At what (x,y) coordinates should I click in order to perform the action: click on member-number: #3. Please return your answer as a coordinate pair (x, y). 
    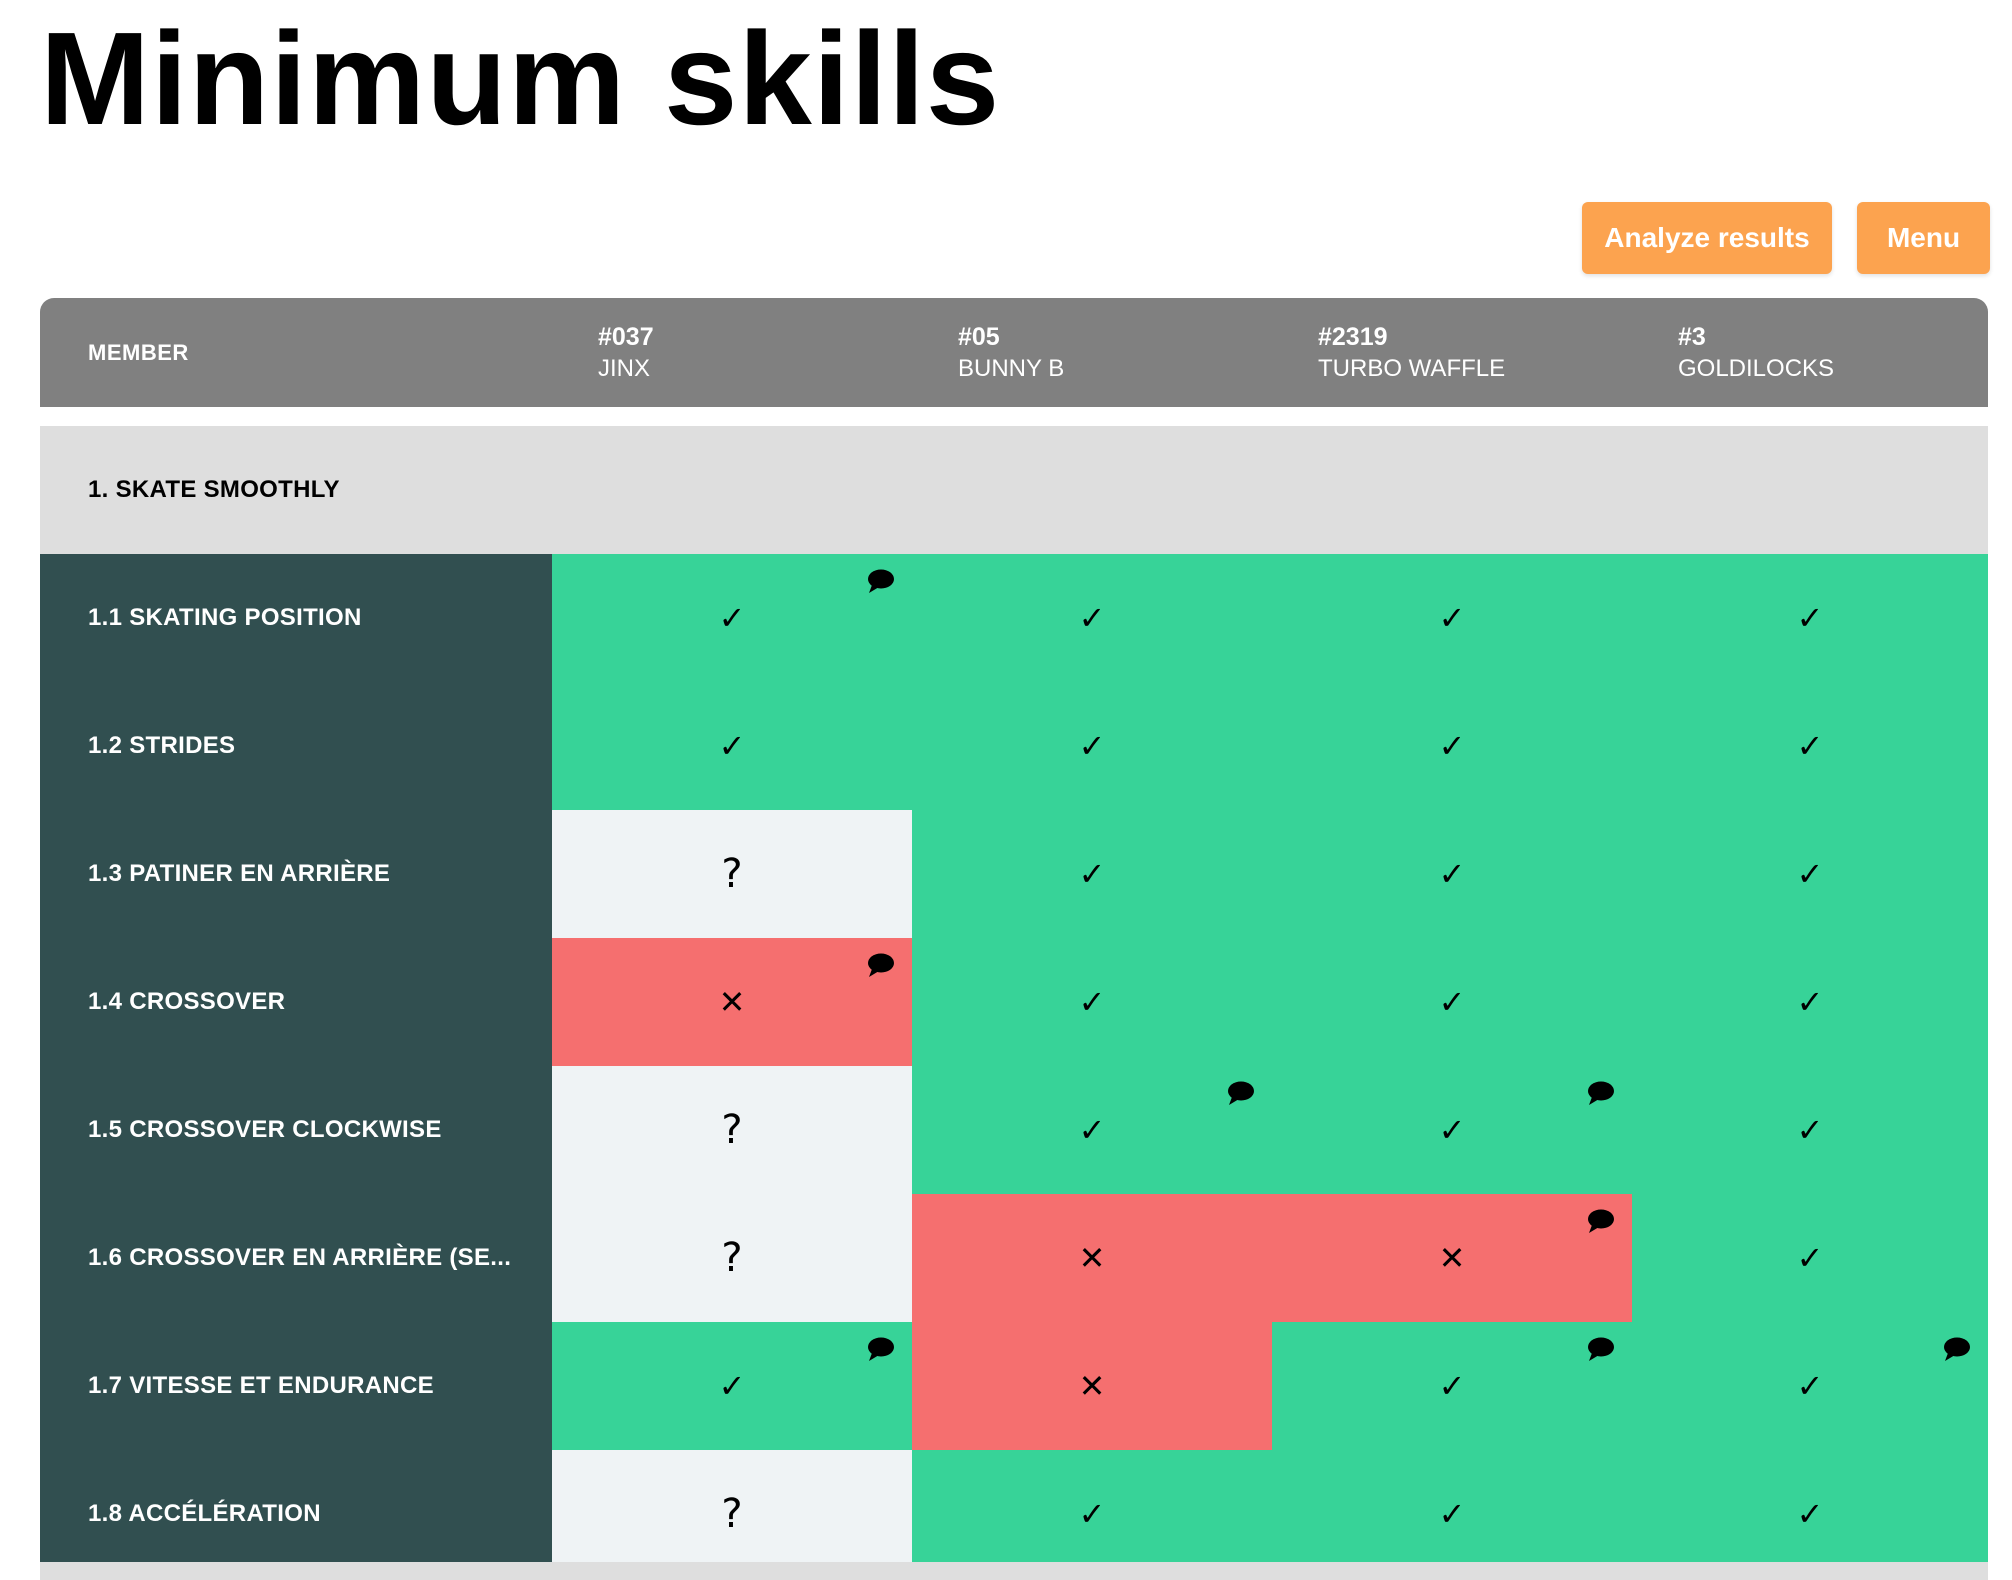
    Looking at the image, I should click on (1692, 336).